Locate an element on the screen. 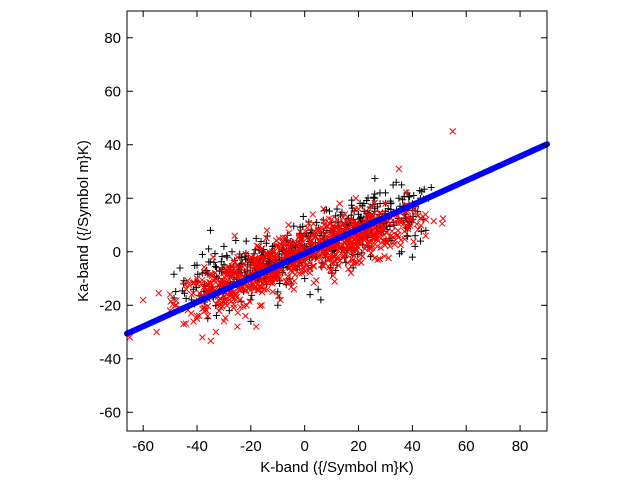 This screenshot has height=480, width=640. y-tick-label: 60 is located at coordinates (112, 91).